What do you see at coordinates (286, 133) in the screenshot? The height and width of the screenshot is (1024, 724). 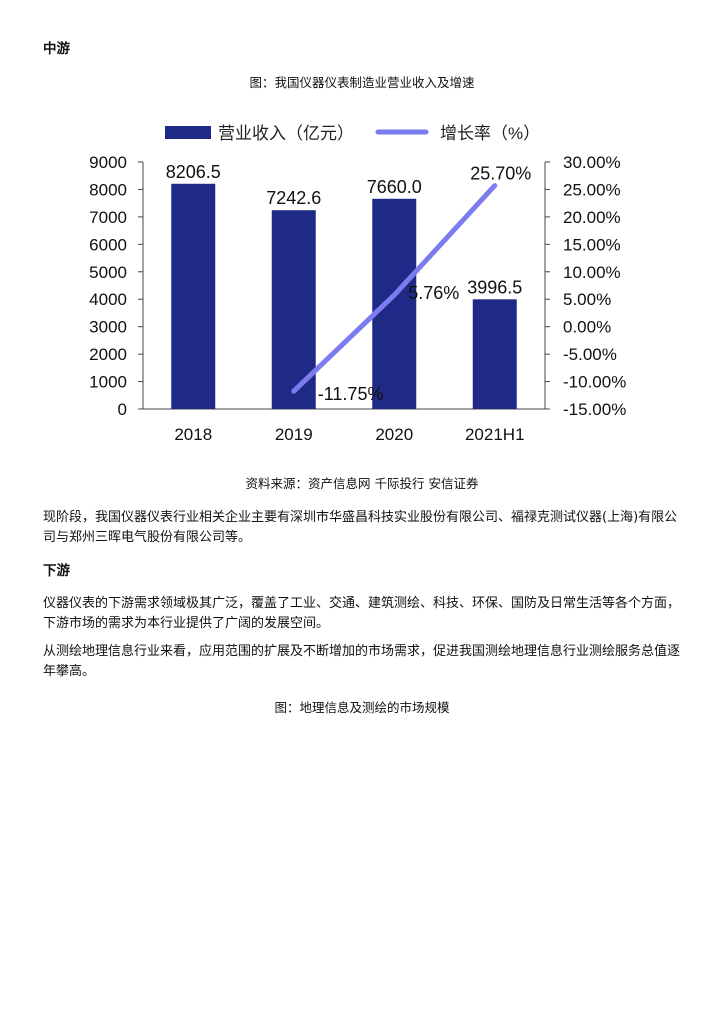 I see `legend-label-revenue: 营业收入（亿元）` at bounding box center [286, 133].